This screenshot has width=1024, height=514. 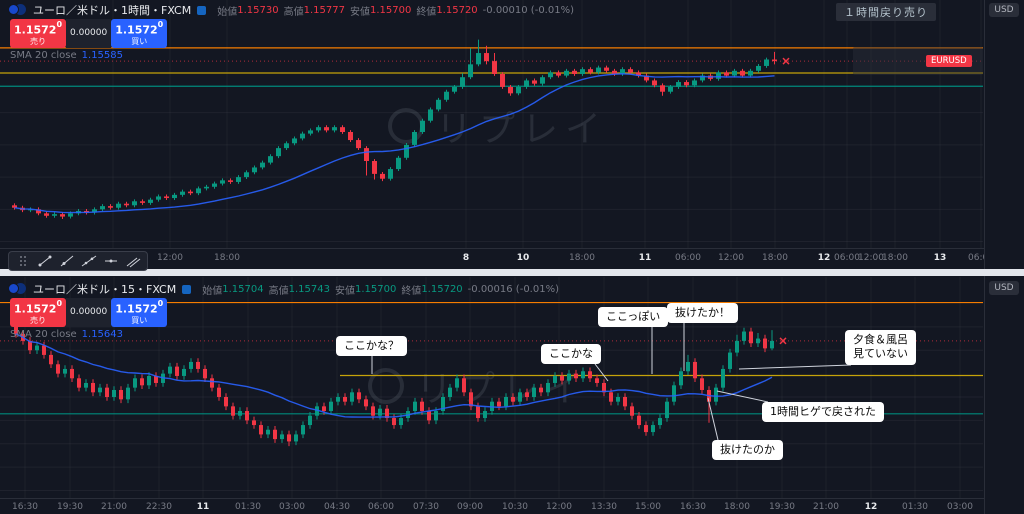 What do you see at coordinates (604, 507) in the screenshot?
I see `time-axis-label: 13:30` at bounding box center [604, 507].